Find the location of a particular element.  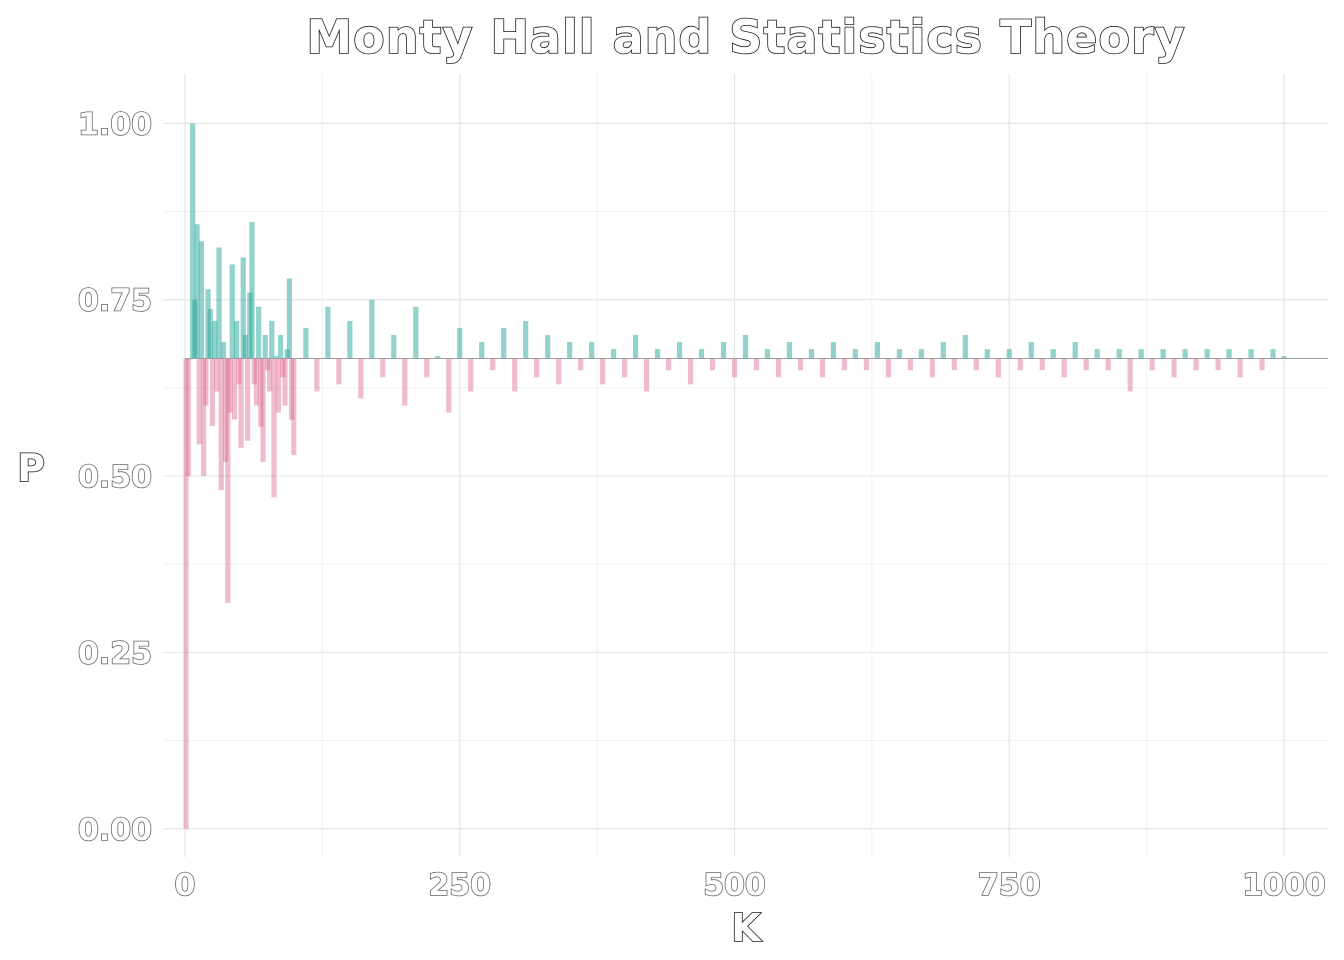

y-axis-ticks: 0.00 0.25 0.50 0.75 1.00 is located at coordinates (115, 478).